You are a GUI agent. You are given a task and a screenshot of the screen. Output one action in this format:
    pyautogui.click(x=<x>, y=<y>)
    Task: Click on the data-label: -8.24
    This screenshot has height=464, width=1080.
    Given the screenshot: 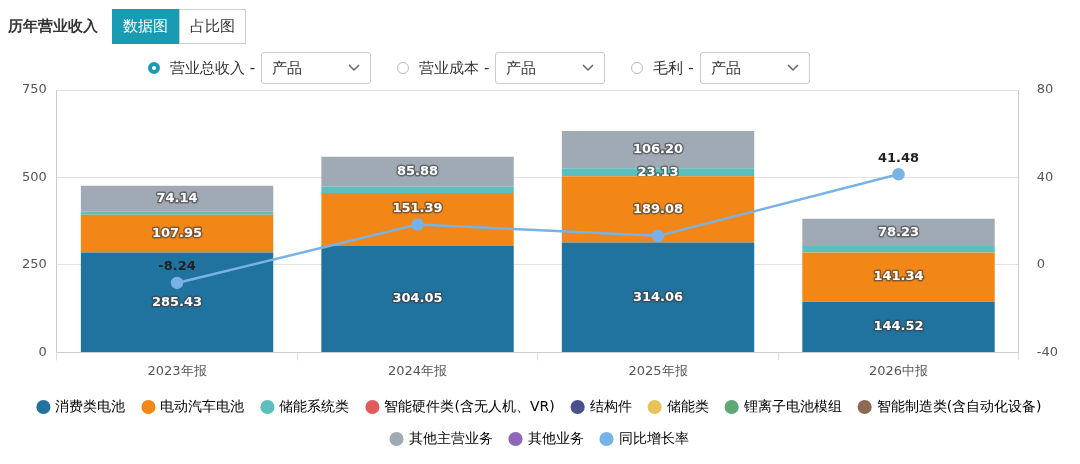 What is the action you would take?
    pyautogui.click(x=177, y=266)
    